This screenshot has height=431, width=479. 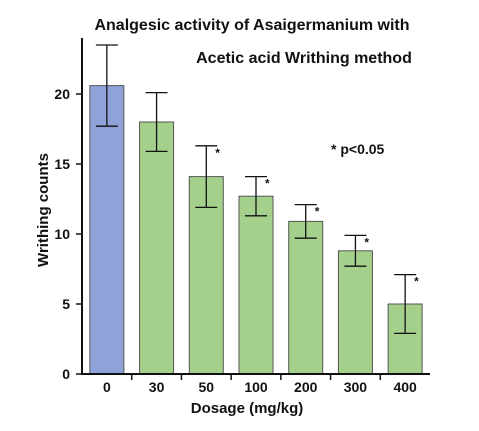 I want to click on significance-mark-100: *, so click(x=267, y=184).